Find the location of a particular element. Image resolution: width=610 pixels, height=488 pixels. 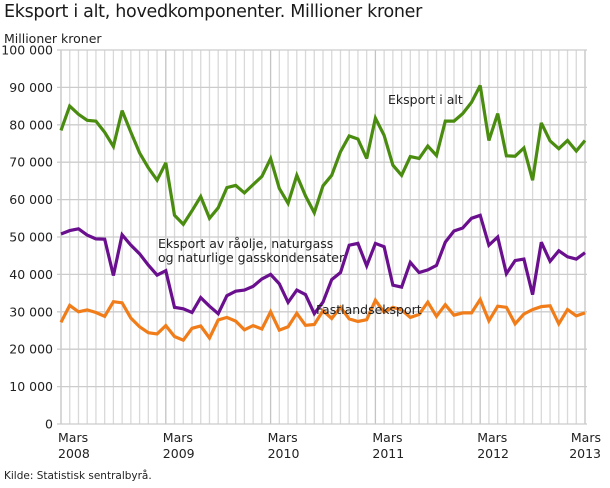

x-tick-label: 2013 is located at coordinates (585, 453).